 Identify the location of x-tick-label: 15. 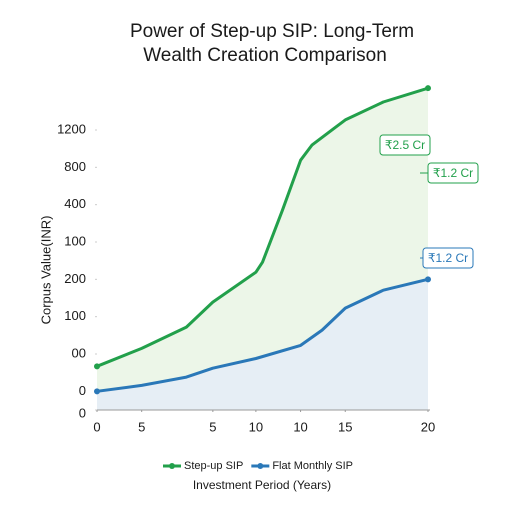
(345, 426).